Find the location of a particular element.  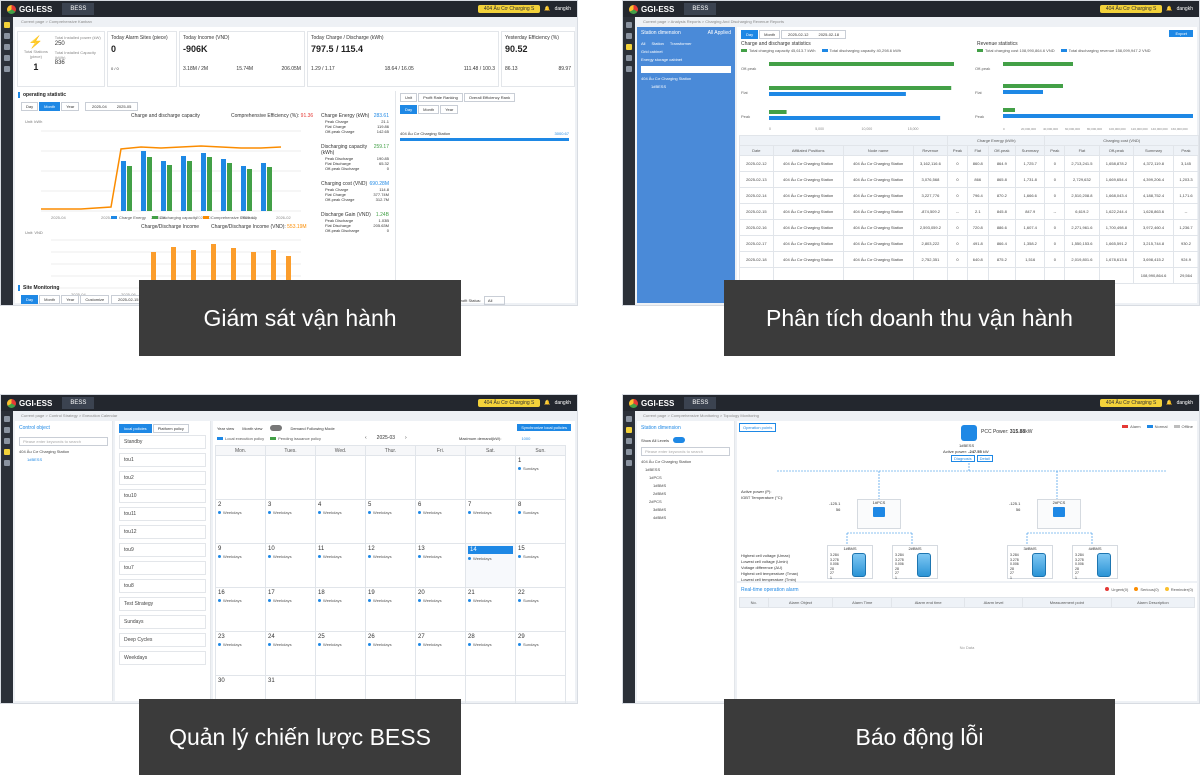

calendar-day: 9 Weekdays is located at coordinates (240, 565).